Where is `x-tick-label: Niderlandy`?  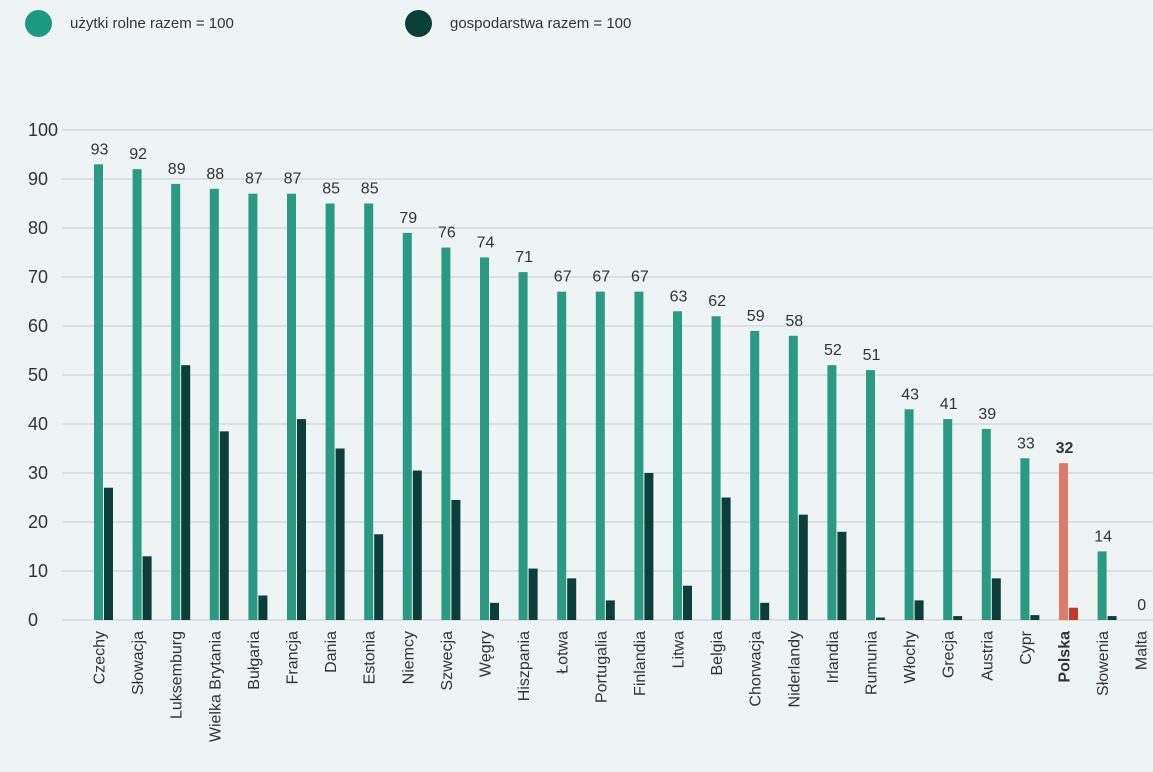
x-tick-label: Niderlandy is located at coordinates (794, 669).